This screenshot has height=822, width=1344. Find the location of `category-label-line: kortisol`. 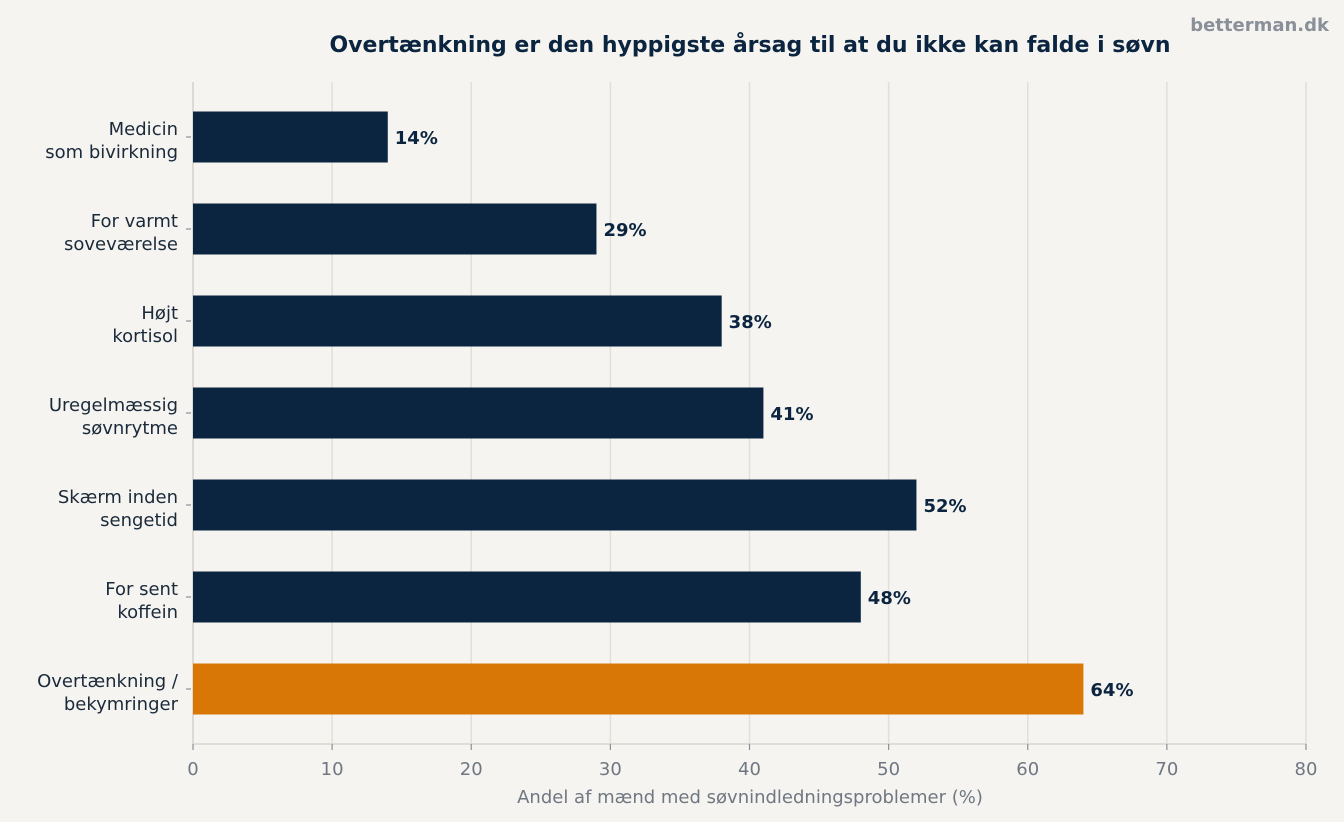

category-label-line: kortisol is located at coordinates (145, 336).